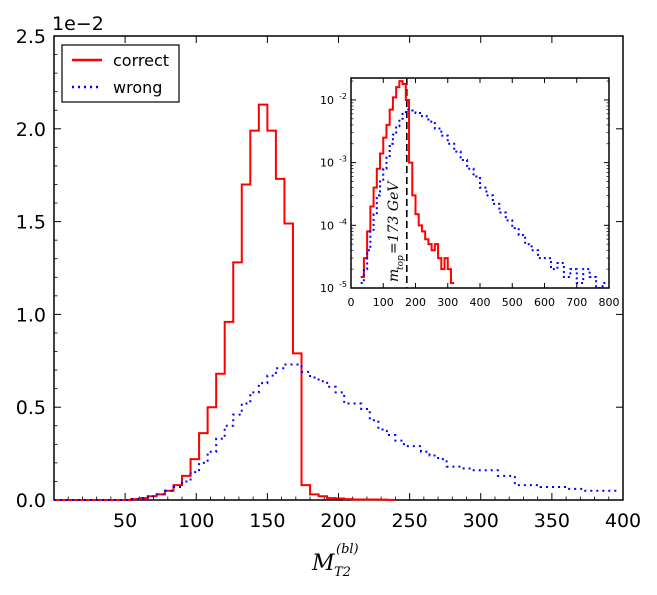 This screenshot has height=595, width=657. I want to click on inset-series, so click(483, 183).